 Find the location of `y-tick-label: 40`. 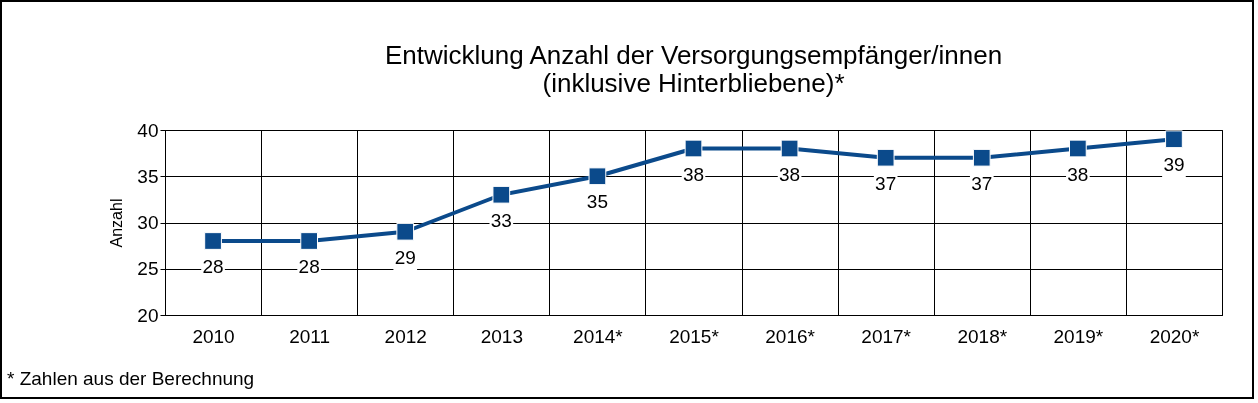

y-tick-label: 40 is located at coordinates (148, 130).